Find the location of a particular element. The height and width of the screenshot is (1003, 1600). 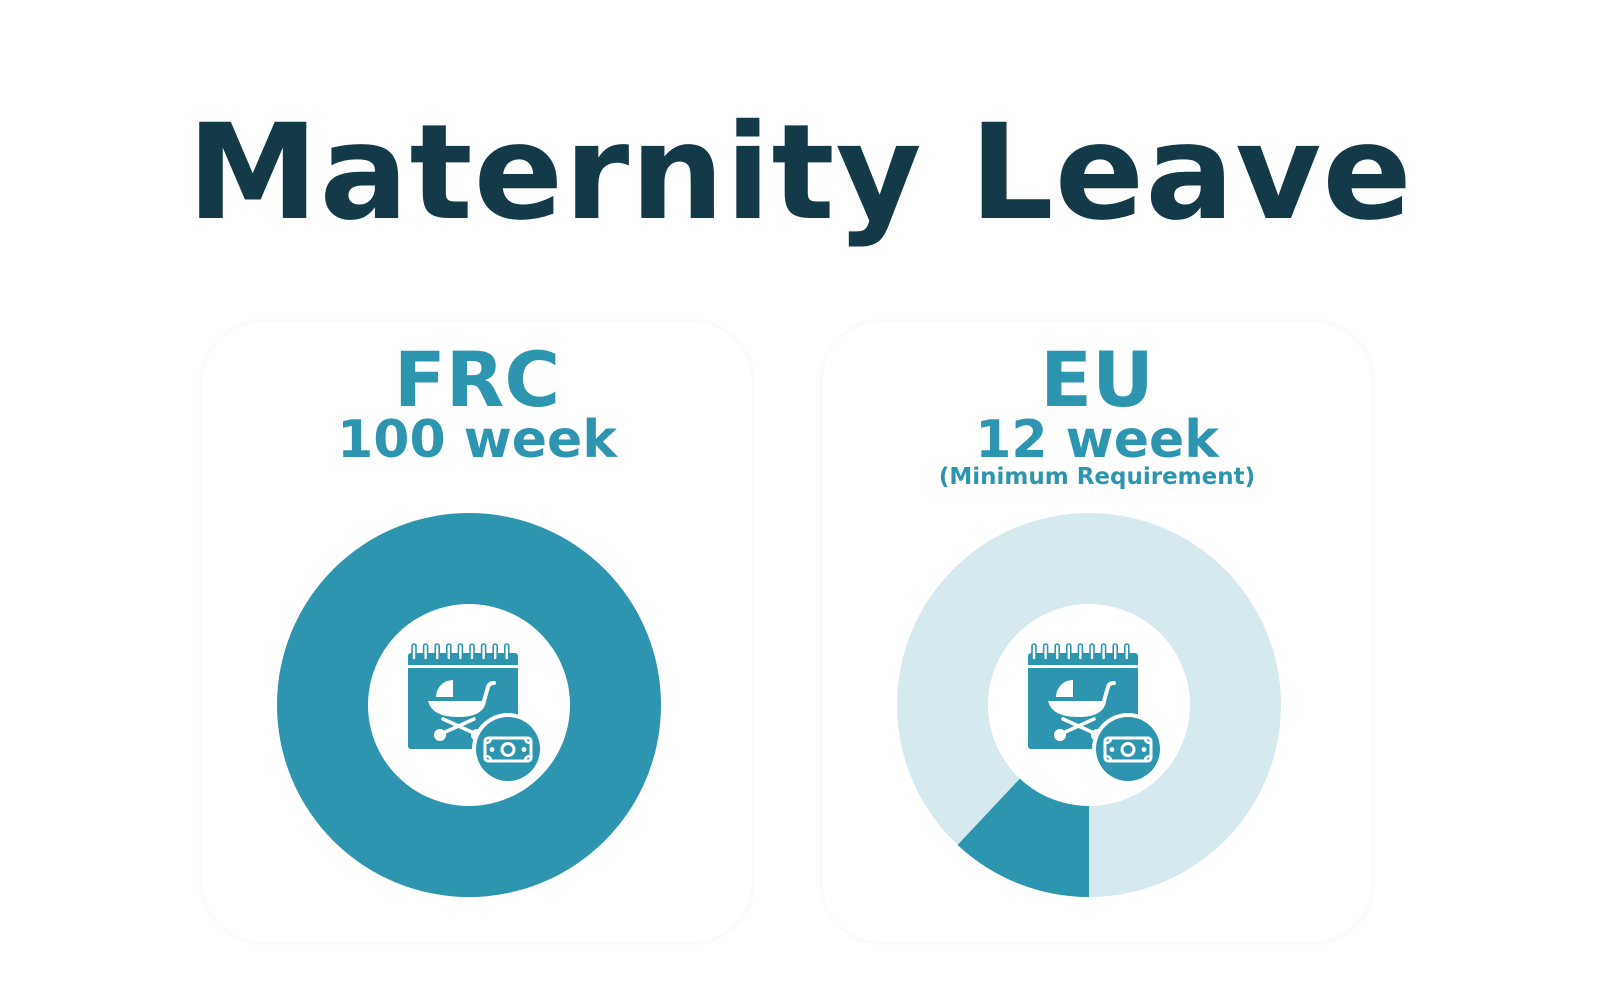

frc-region-label: FRC is located at coordinates (477, 379).